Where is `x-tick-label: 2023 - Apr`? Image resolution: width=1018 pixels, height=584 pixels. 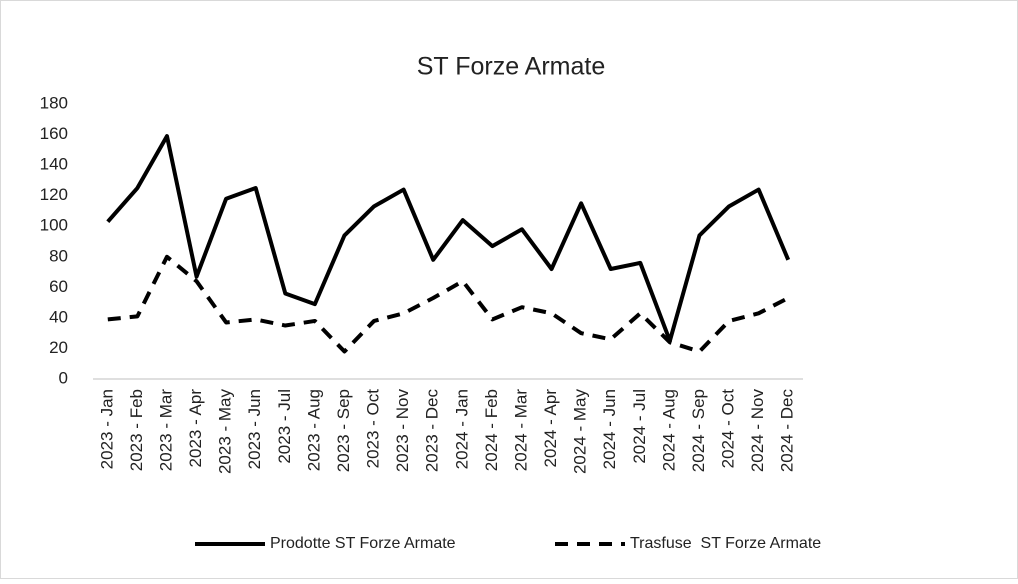 x-tick-label: 2023 - Apr is located at coordinates (195, 428).